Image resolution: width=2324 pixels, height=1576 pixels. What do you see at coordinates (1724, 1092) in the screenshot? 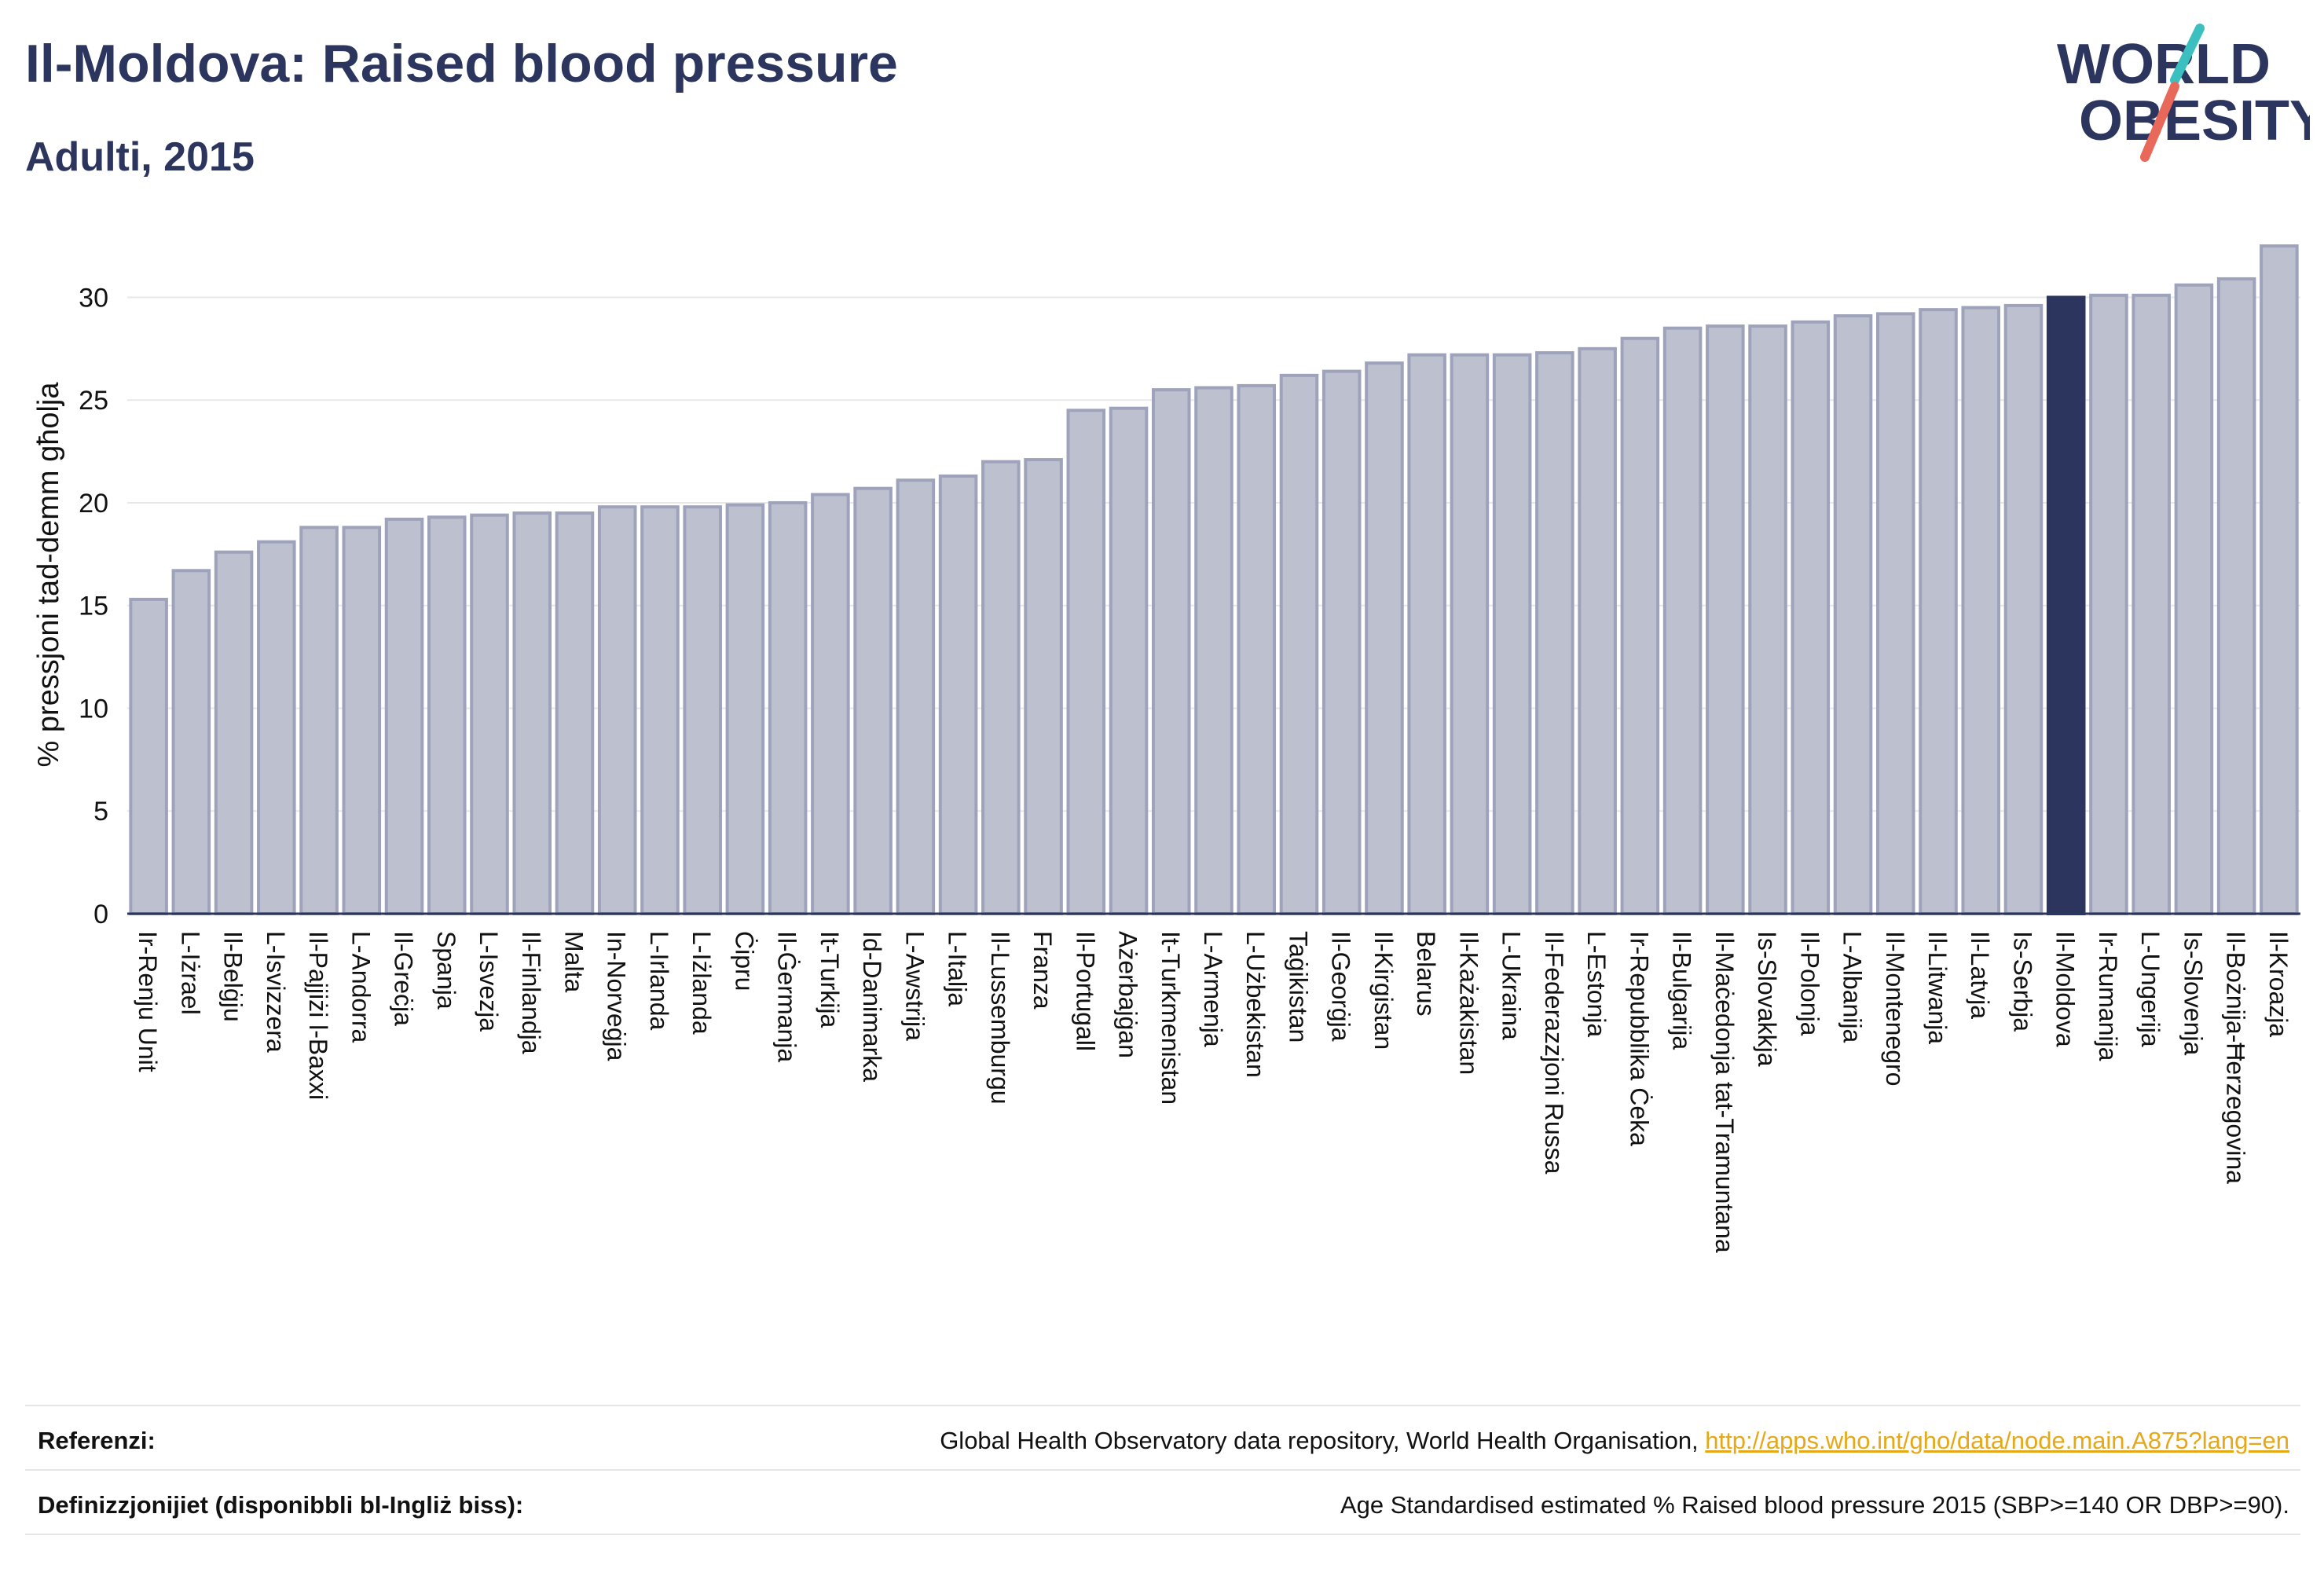
I see `x-tick-label-37: Il-Maċedonja tat-Tramuntana` at bounding box center [1724, 1092].